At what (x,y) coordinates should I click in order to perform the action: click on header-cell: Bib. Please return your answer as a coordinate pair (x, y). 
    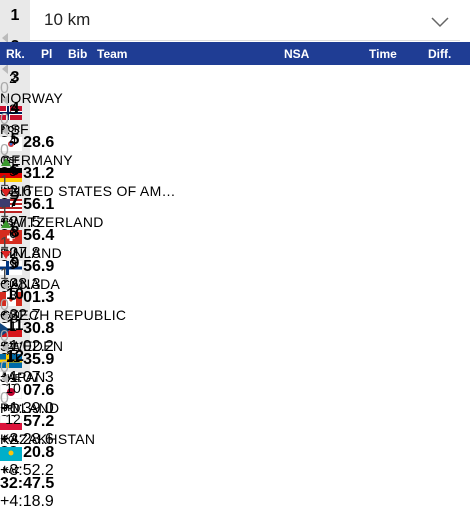
    Looking at the image, I should click on (78, 54).